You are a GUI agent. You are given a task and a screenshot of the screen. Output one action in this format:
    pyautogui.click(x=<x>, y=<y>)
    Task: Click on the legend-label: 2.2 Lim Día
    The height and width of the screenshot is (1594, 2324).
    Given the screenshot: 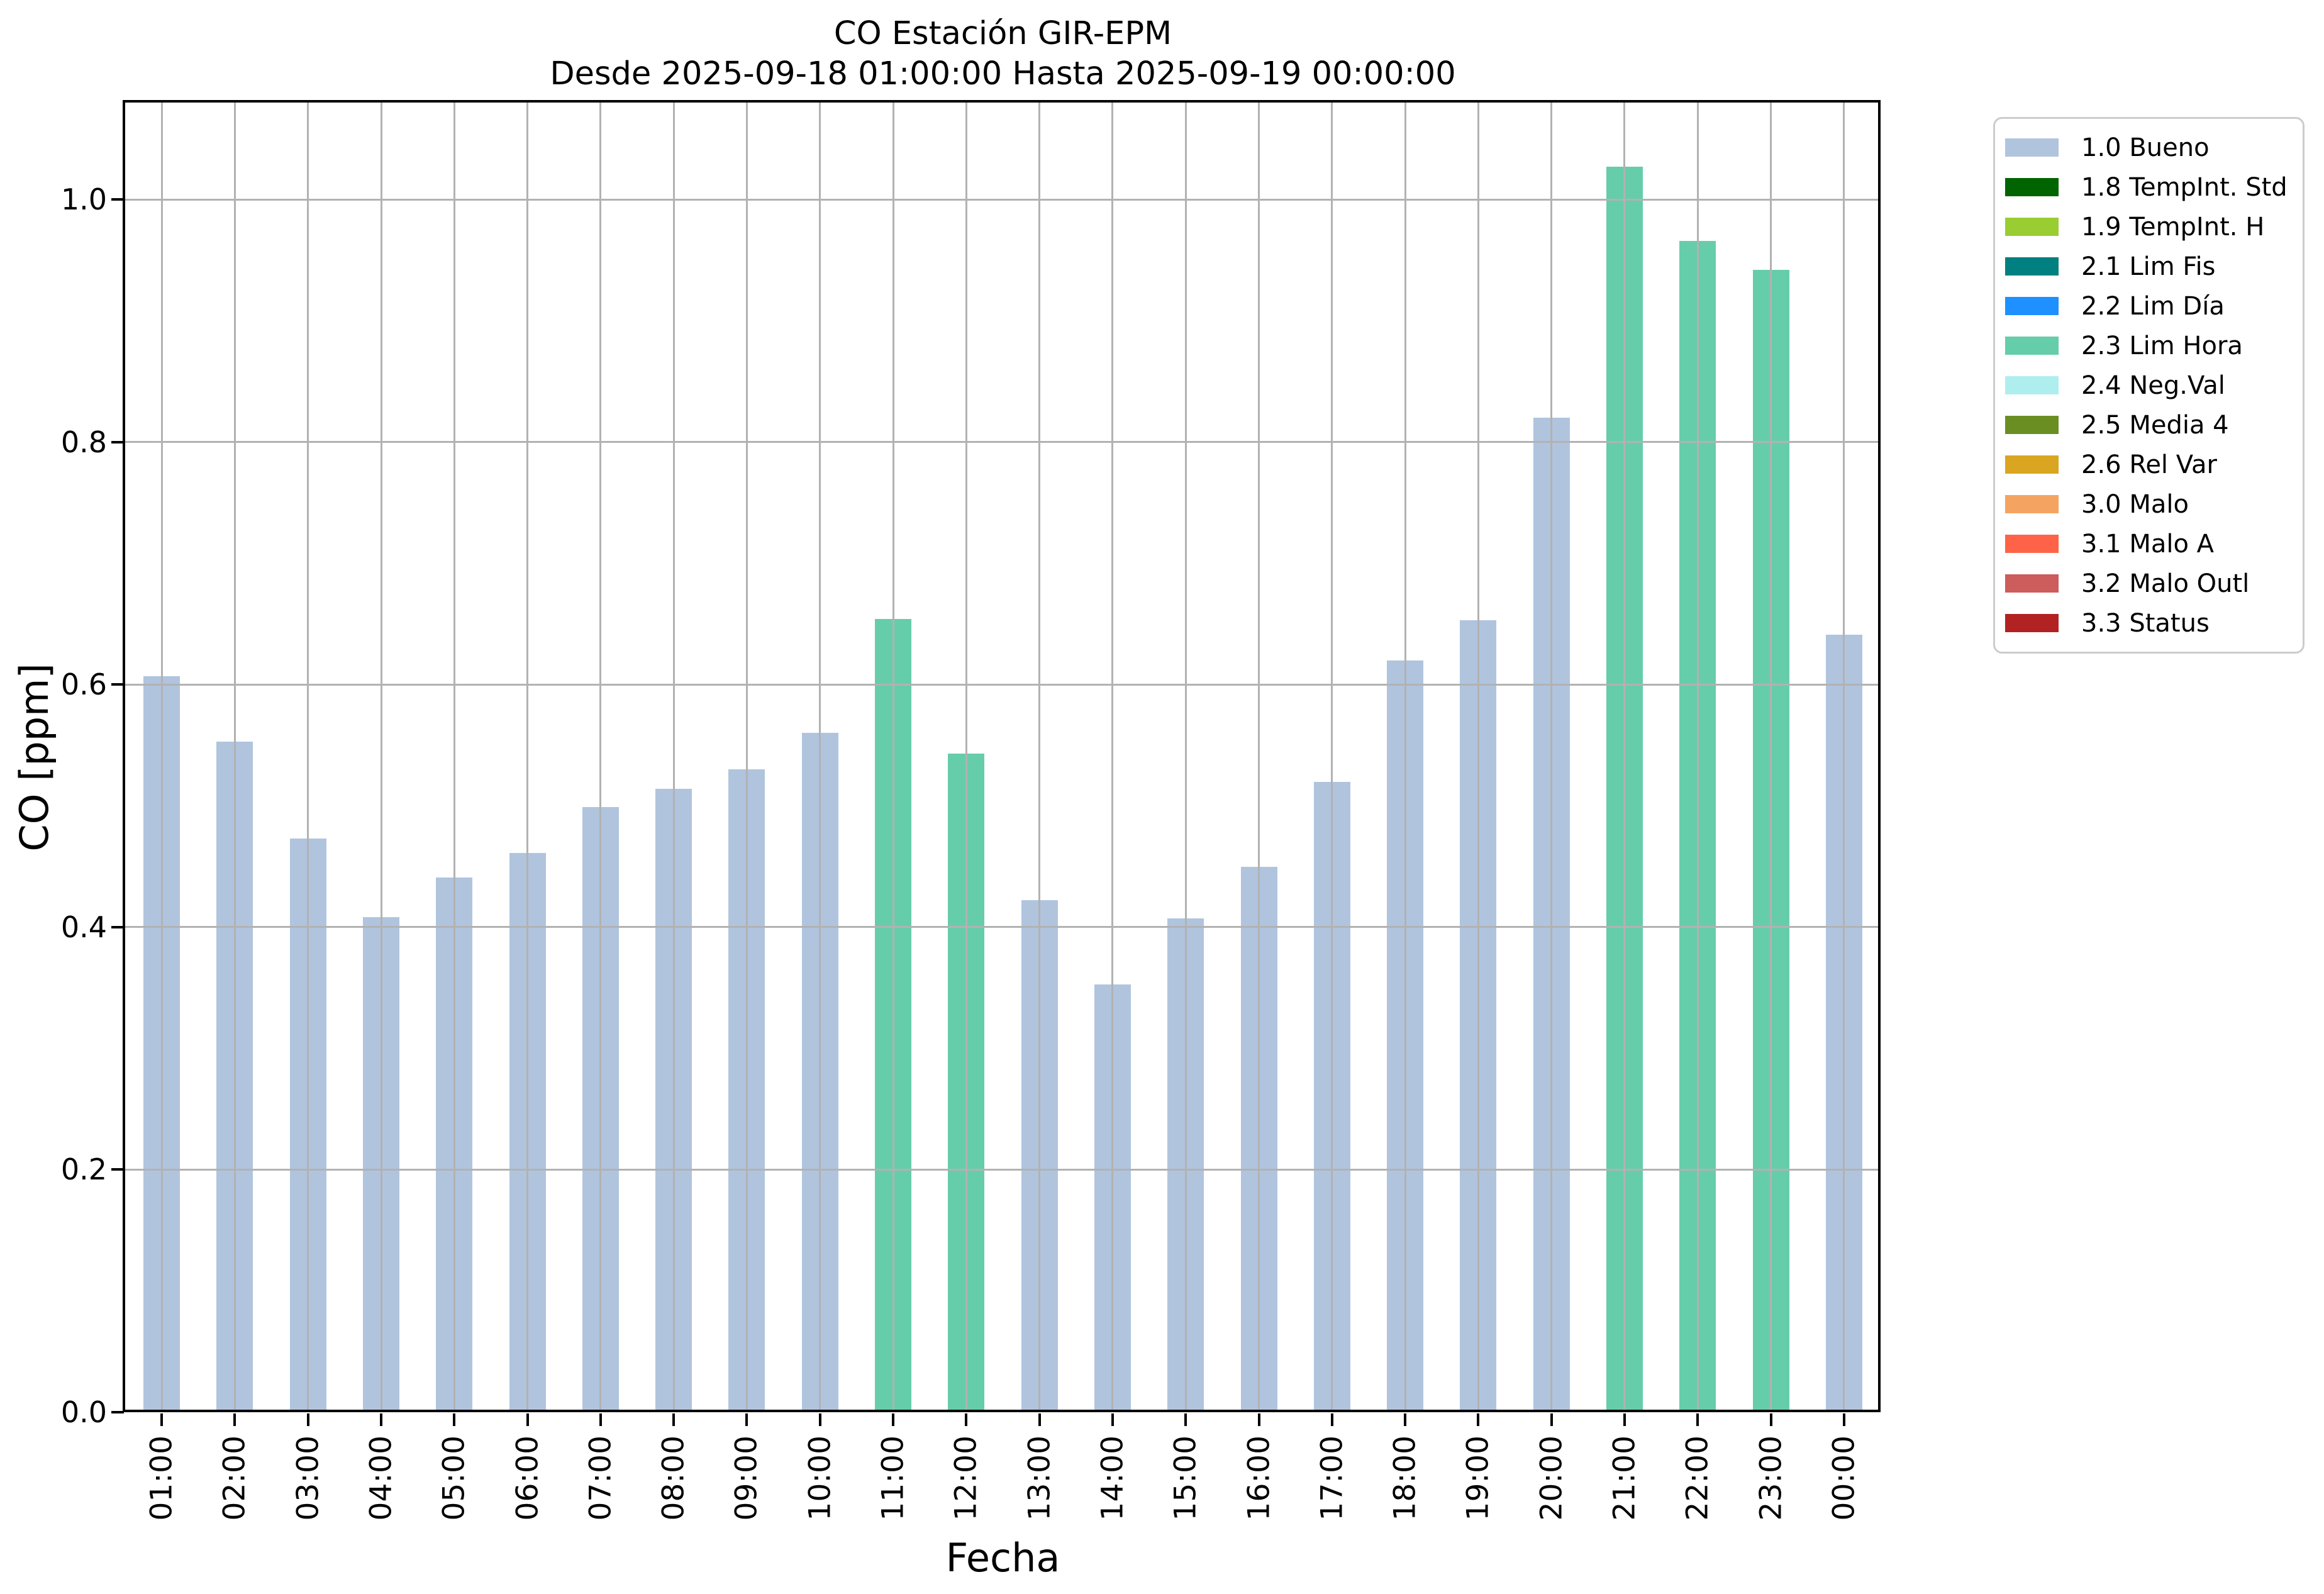 What is the action you would take?
    pyautogui.click(x=2153, y=306)
    